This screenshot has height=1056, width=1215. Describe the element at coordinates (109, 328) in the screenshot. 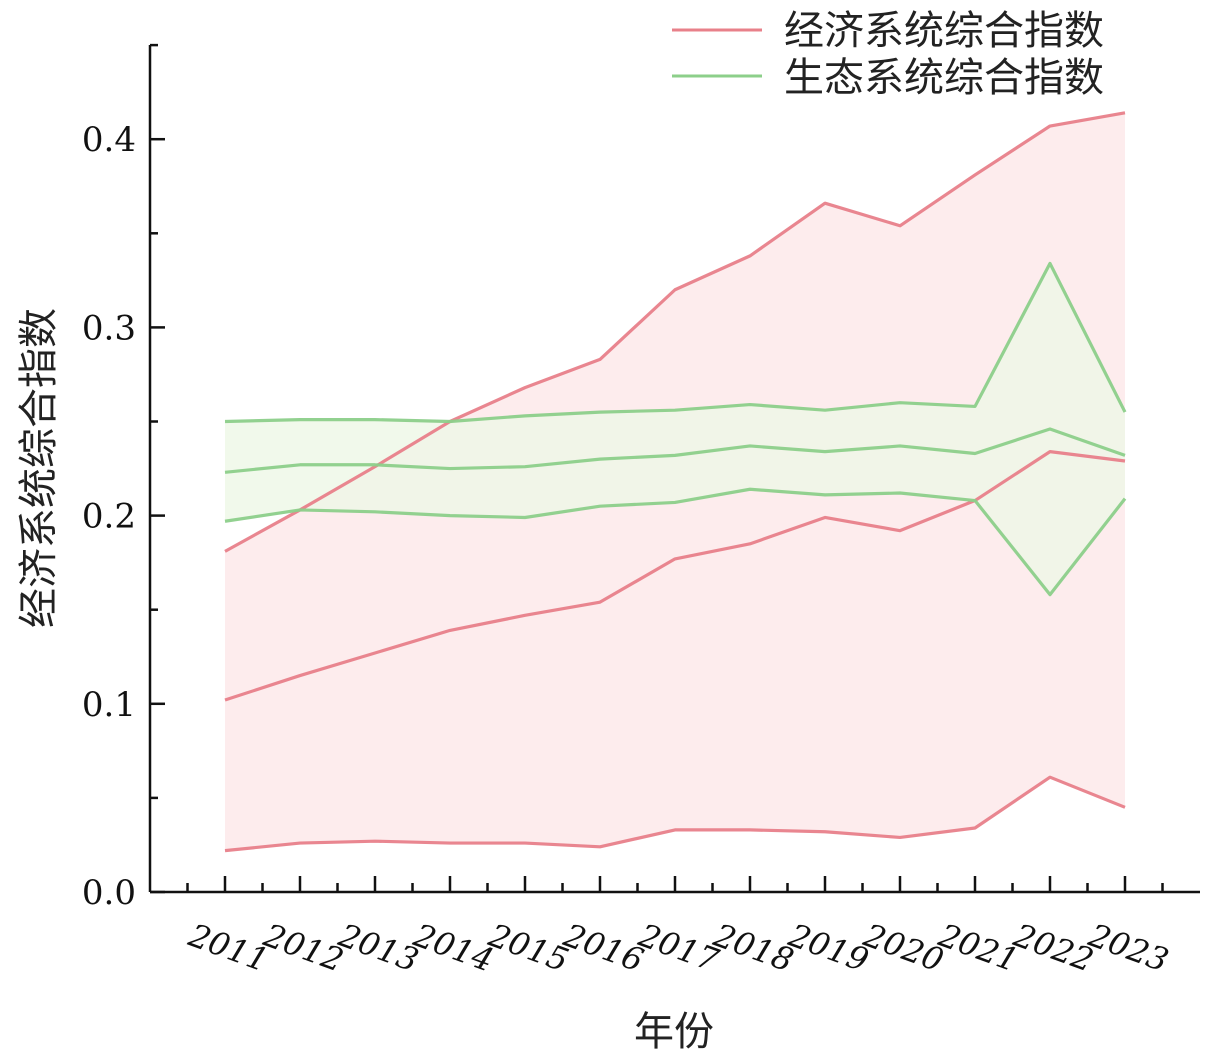

I see `y-tick-label: 0.3` at that location.